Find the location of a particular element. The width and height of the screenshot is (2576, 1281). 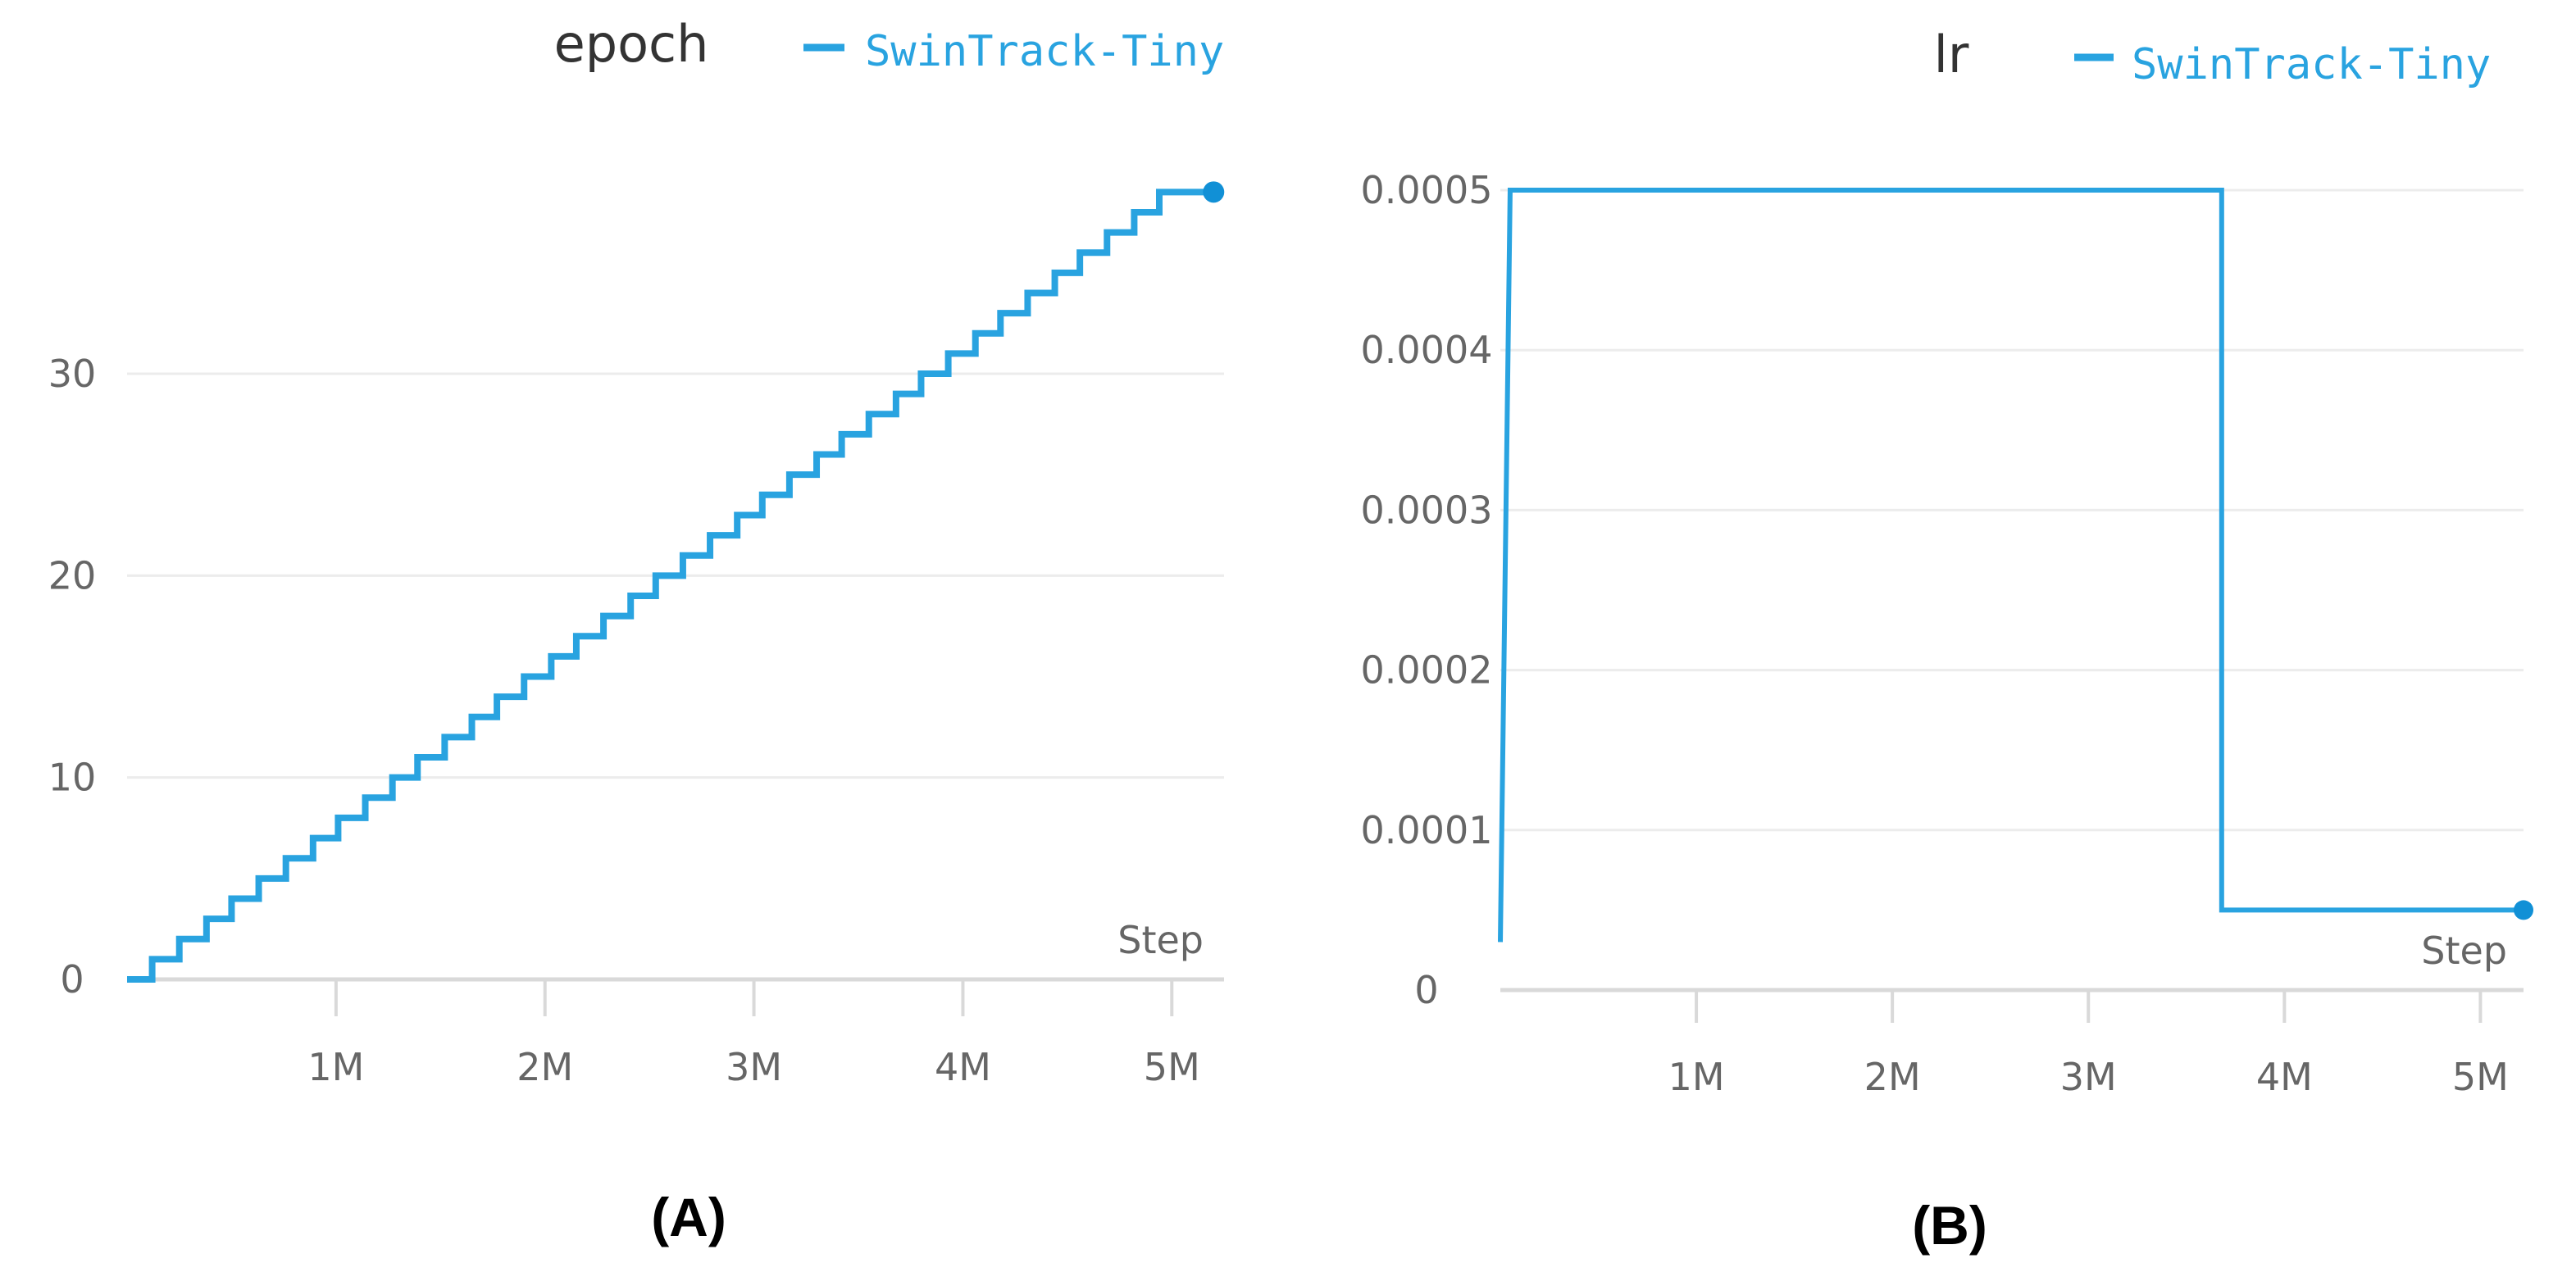

chart-lr-x-tick-label-1M: 1M is located at coordinates (1697, 1077).